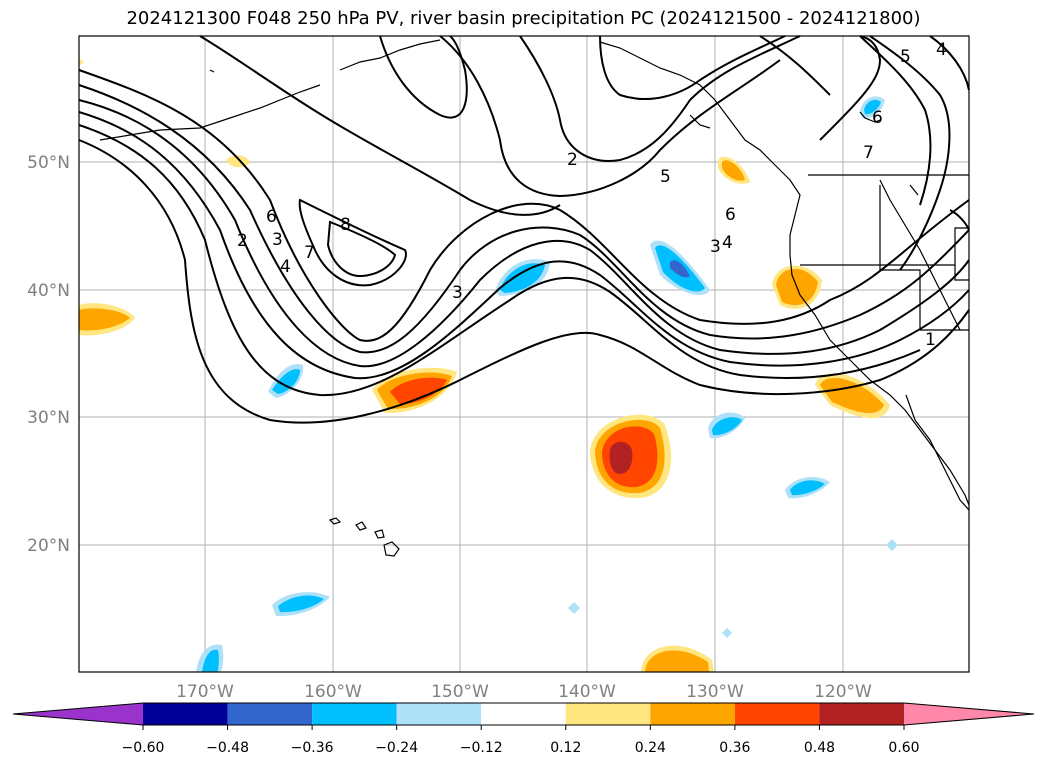 The width and height of the screenshot is (1047, 765). What do you see at coordinates (301, 604) in the screenshot?
I see `shade-neg-f2` at bounding box center [301, 604].